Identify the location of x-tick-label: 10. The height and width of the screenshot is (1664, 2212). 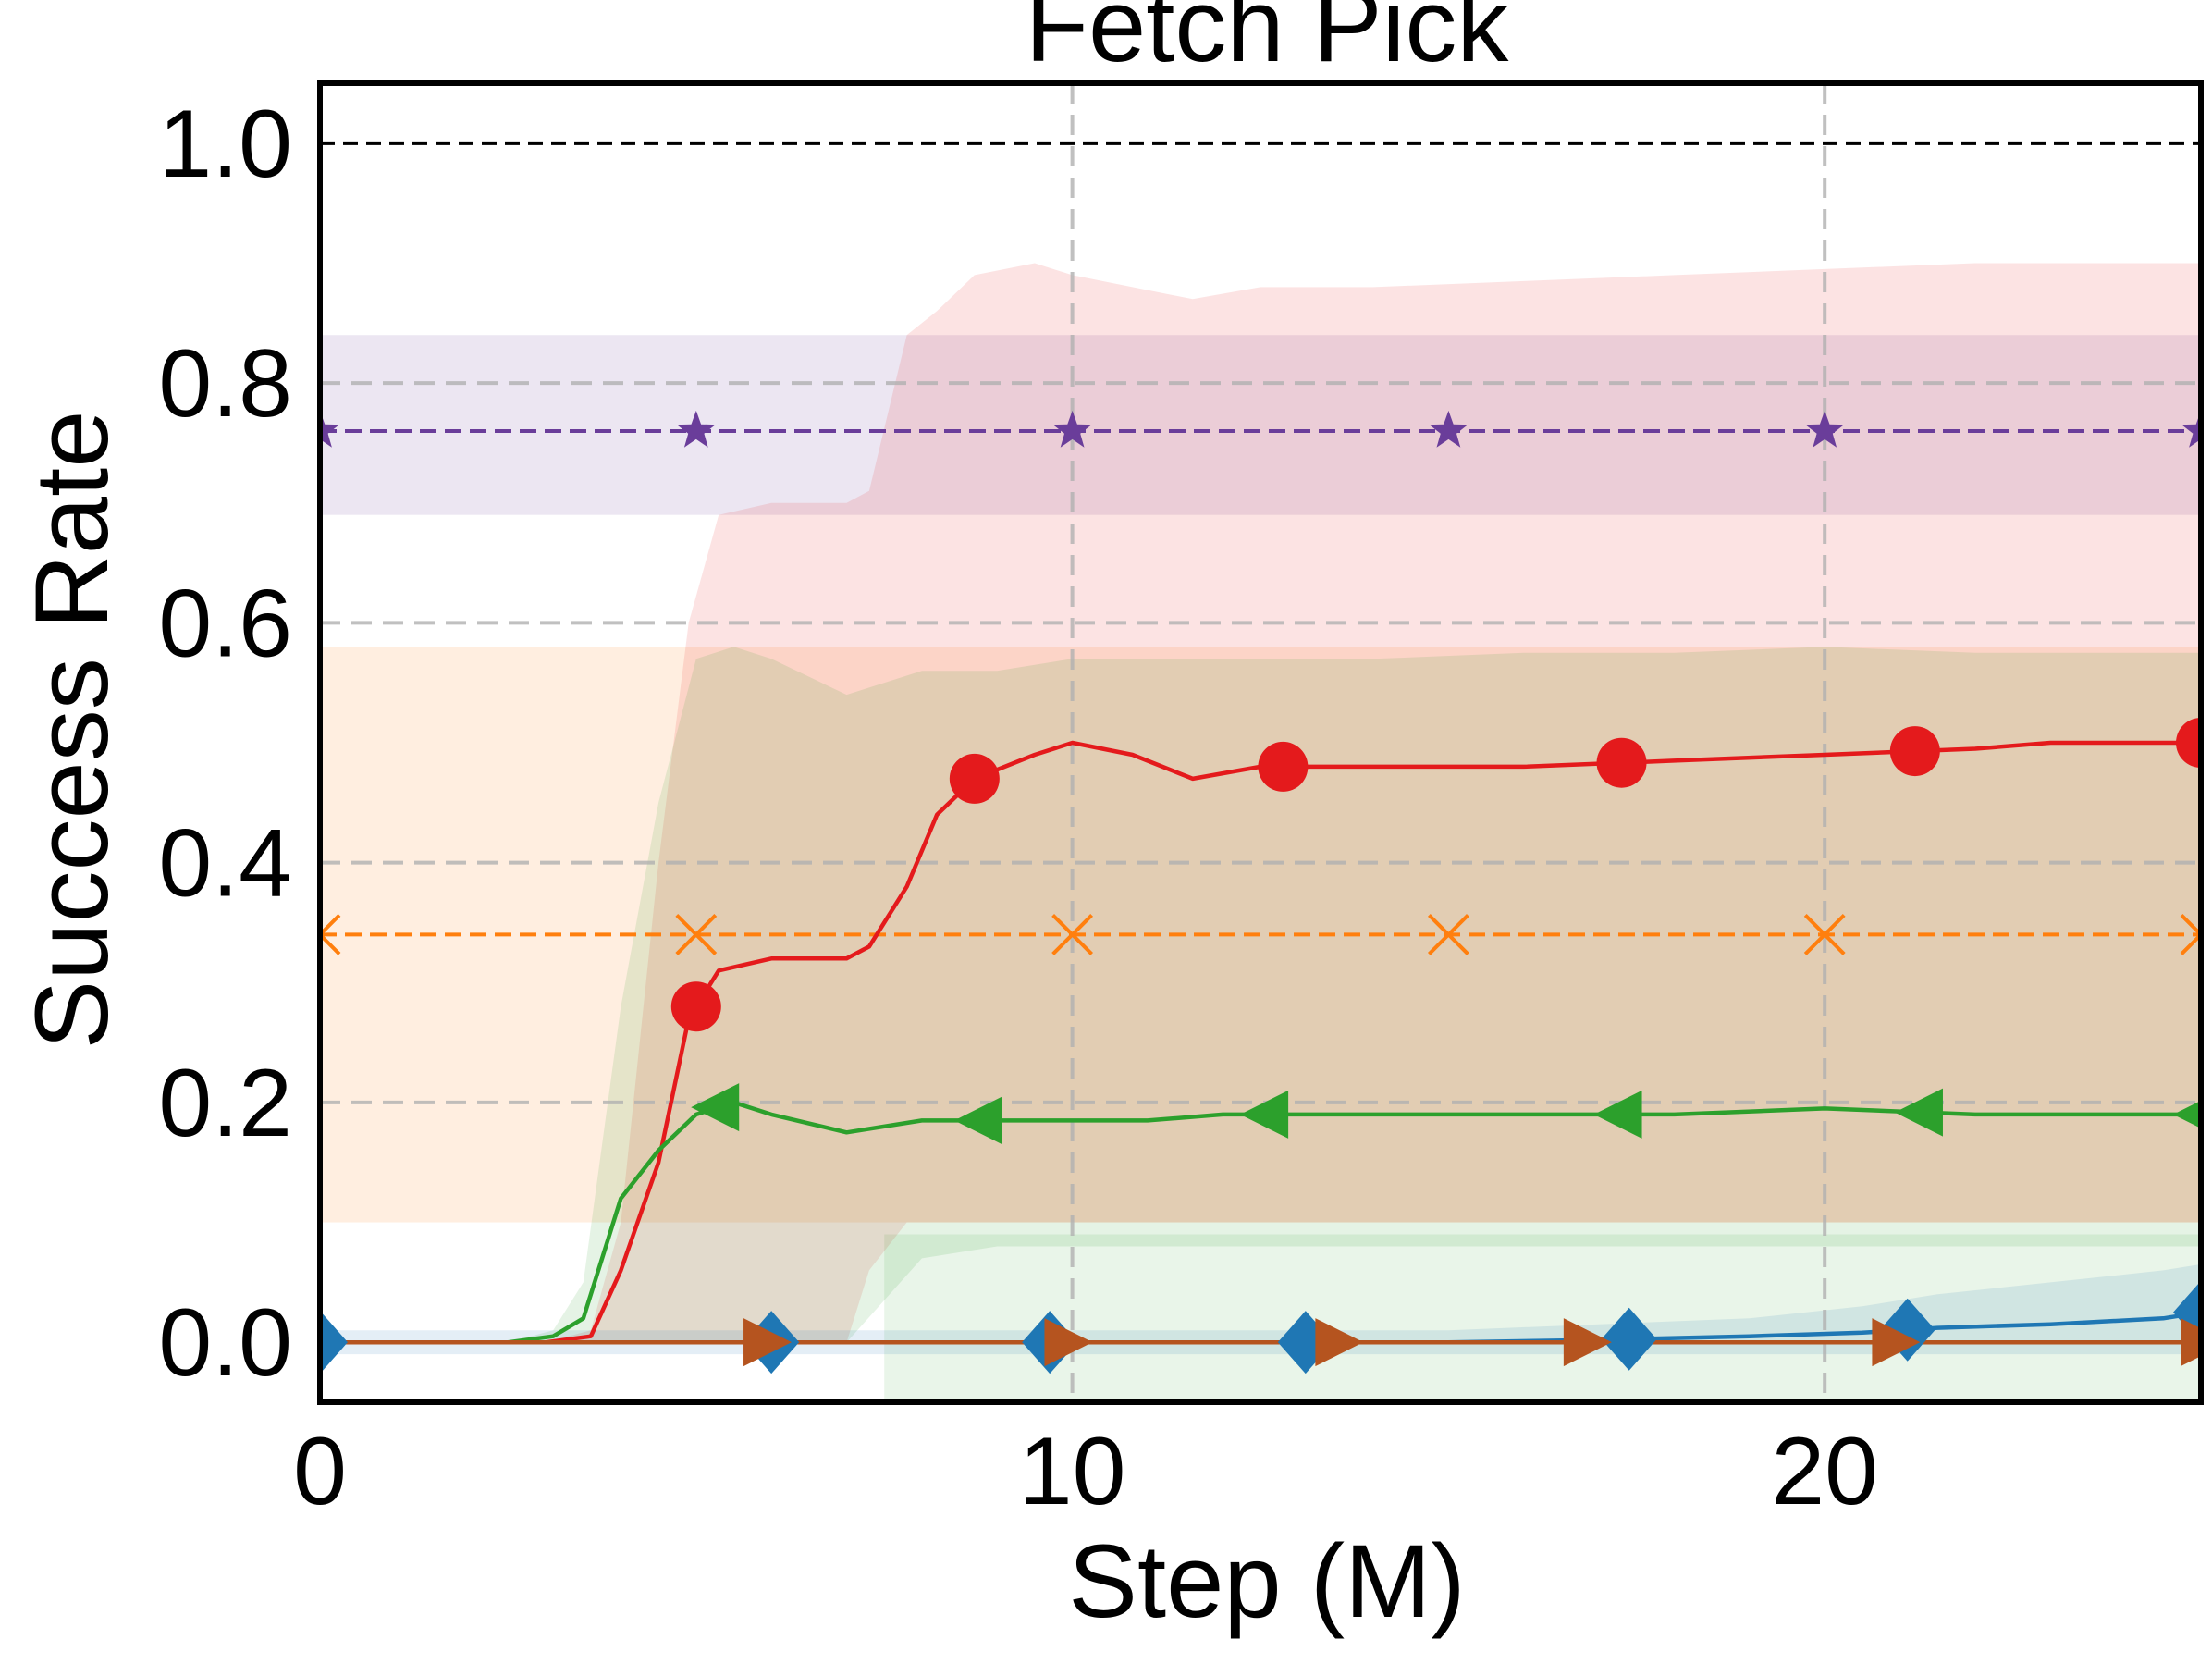
(1073, 1471).